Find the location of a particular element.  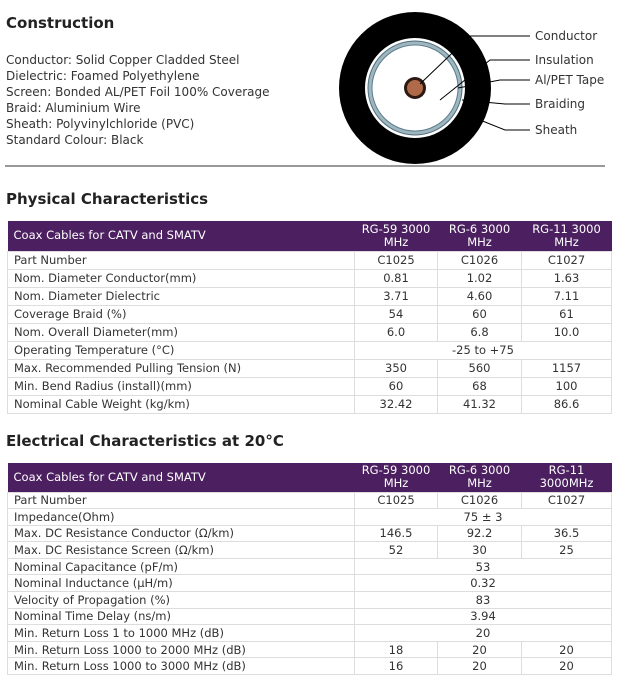

table-row: Nom. Diameter Dielectric 3.71 4.60 7.11 is located at coordinates (309, 296).